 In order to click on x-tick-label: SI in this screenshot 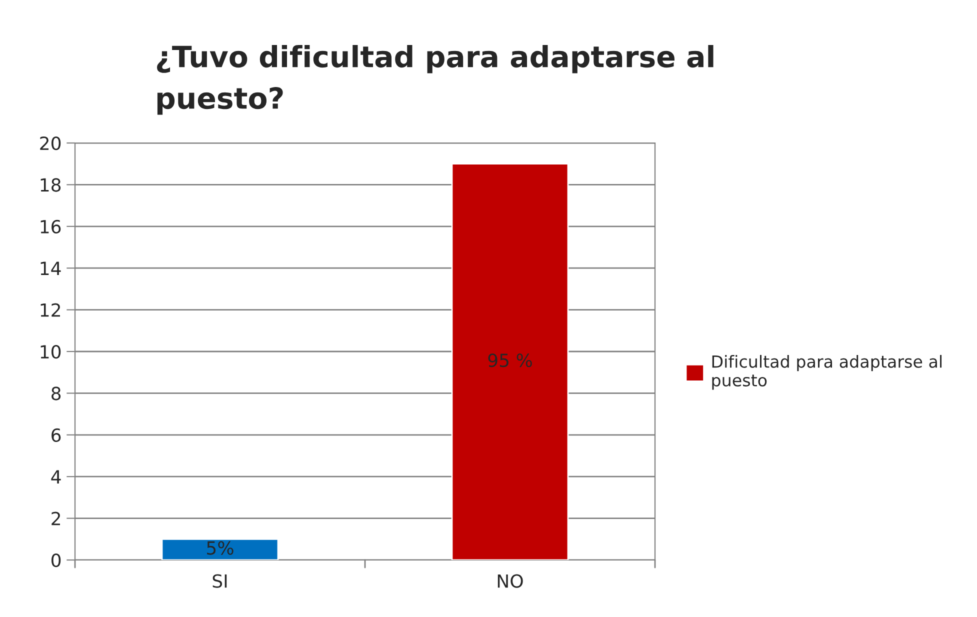, I will do `click(219, 581)`.